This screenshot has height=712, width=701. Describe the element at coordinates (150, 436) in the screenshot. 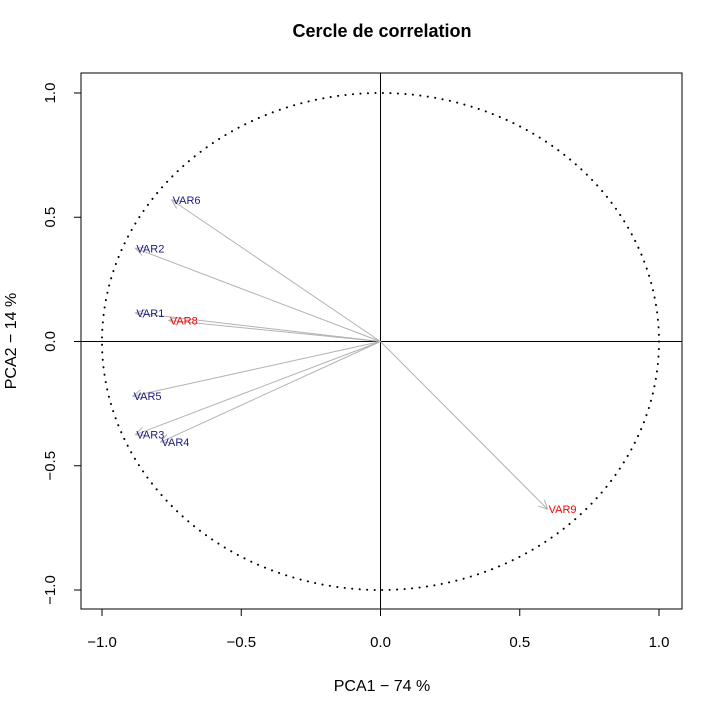

I see `label-var3: VAR3` at that location.